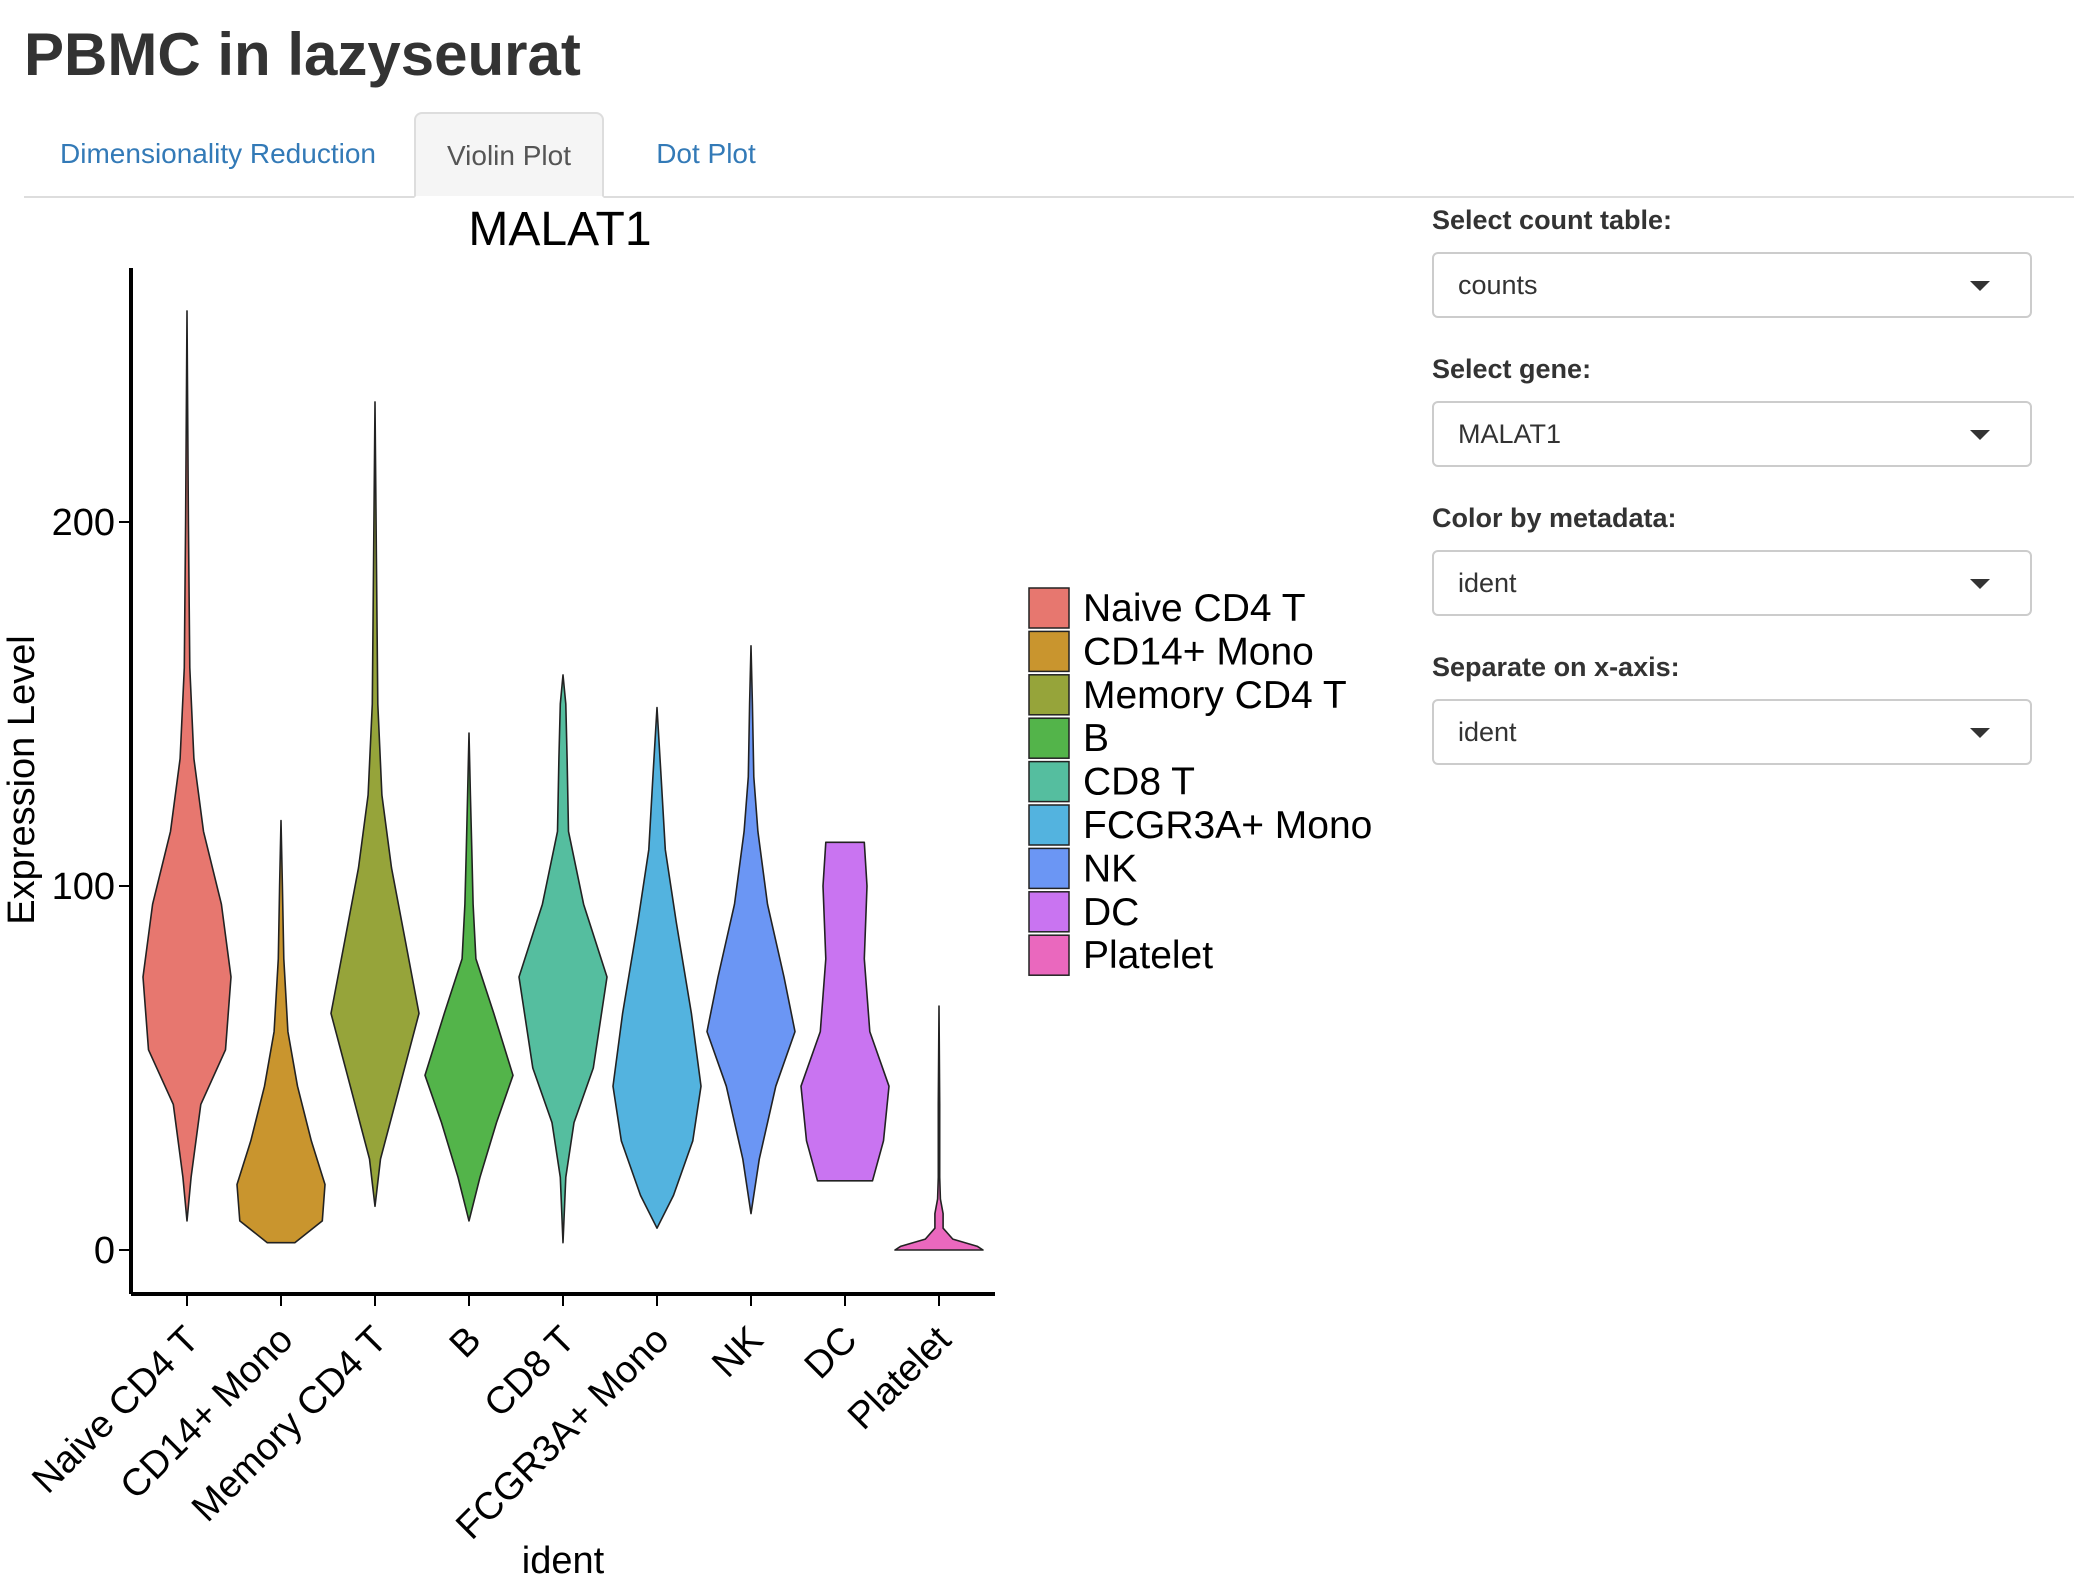  Describe the element at coordinates (83, 887) in the screenshot. I see `y-tick-label: 100` at that location.